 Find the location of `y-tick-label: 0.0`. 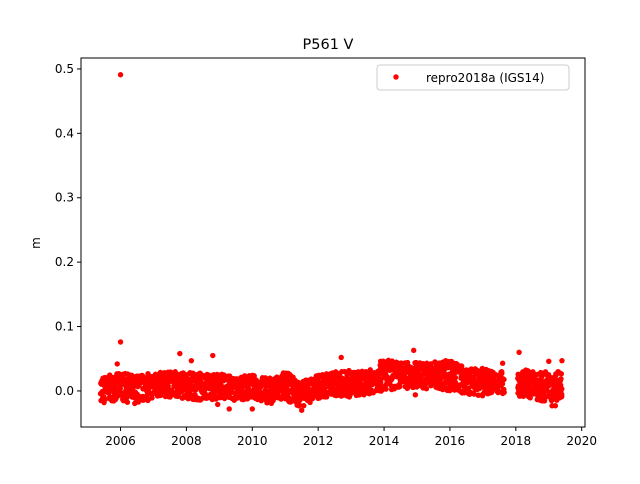

y-tick-label: 0.0 is located at coordinates (64, 391).